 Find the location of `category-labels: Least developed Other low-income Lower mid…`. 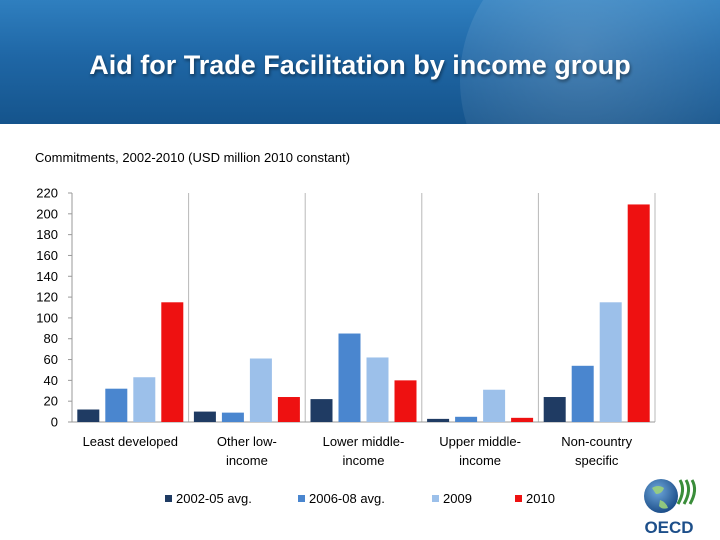

category-labels: Least developed Other low-income Lower mid… is located at coordinates (358, 451).